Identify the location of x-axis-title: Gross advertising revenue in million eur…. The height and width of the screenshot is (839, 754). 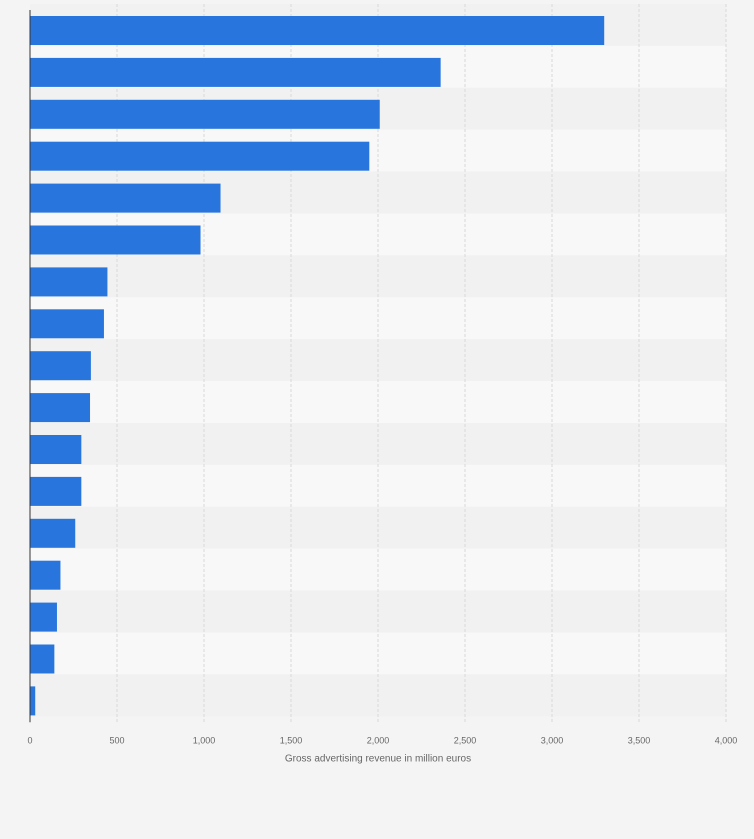
(378, 758).